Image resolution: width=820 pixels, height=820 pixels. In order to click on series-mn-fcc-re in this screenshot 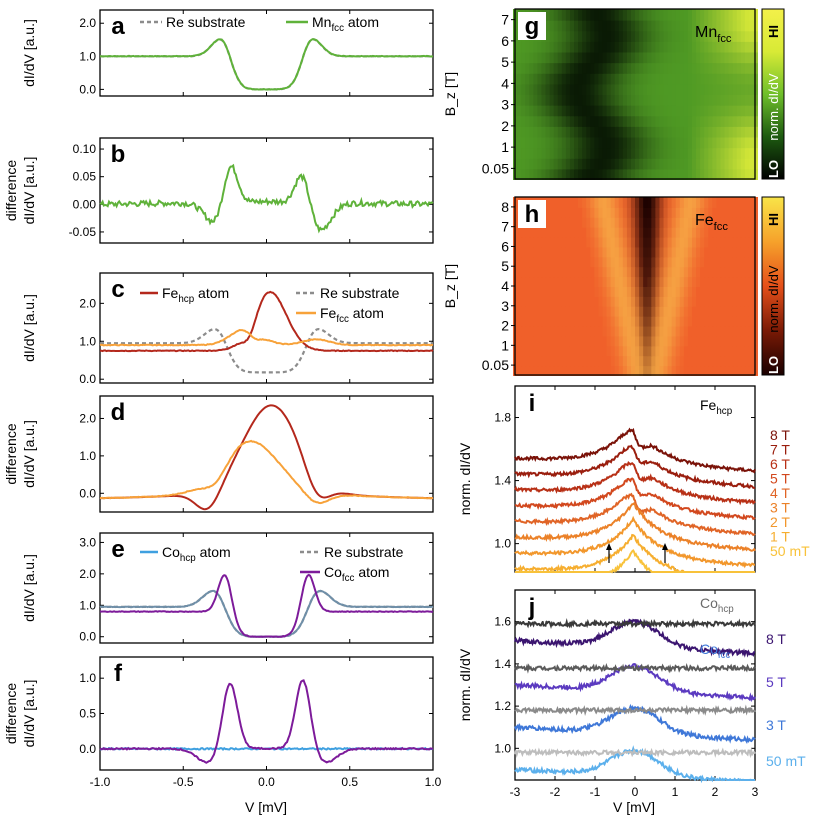, I will do `click(266, 198)`.